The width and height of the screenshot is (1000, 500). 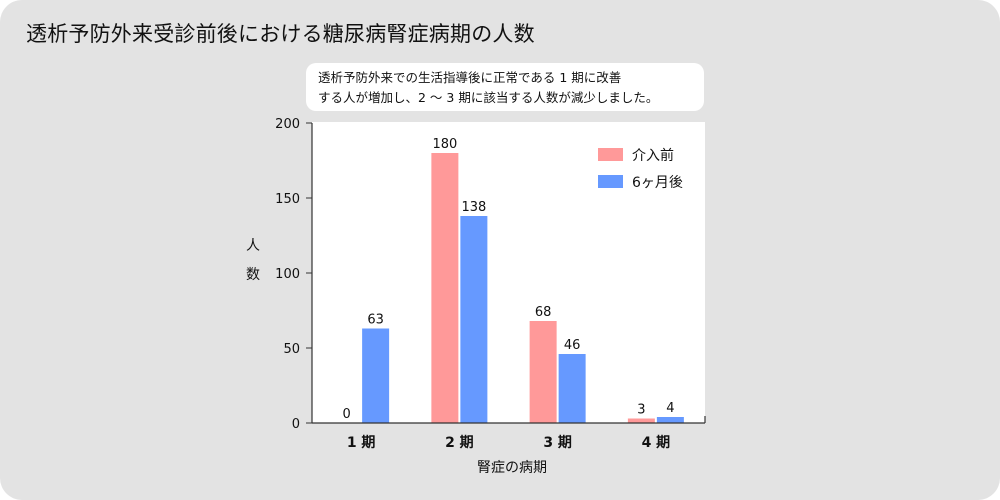 What do you see at coordinates (656, 443) in the screenshot?
I see `x-tick-label: 4 期` at bounding box center [656, 443].